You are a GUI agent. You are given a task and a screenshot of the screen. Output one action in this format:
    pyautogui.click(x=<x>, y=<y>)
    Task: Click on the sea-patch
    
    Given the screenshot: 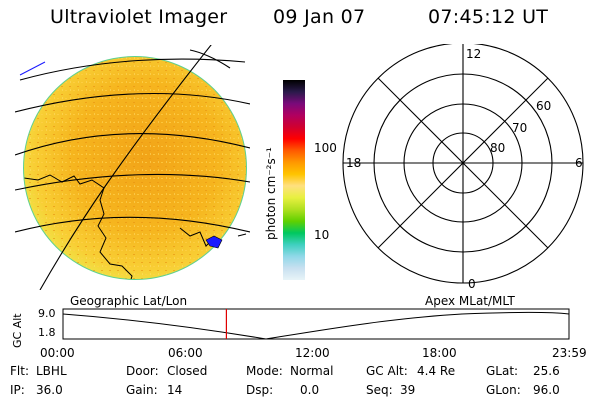 What is the action you would take?
    pyautogui.click(x=214, y=242)
    